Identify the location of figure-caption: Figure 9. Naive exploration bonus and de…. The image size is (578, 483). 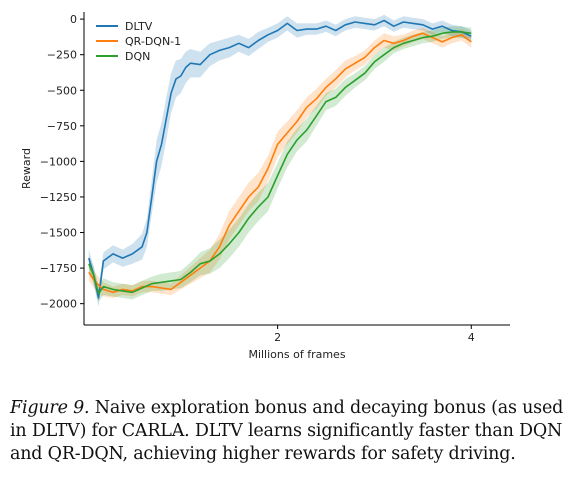
(290, 431).